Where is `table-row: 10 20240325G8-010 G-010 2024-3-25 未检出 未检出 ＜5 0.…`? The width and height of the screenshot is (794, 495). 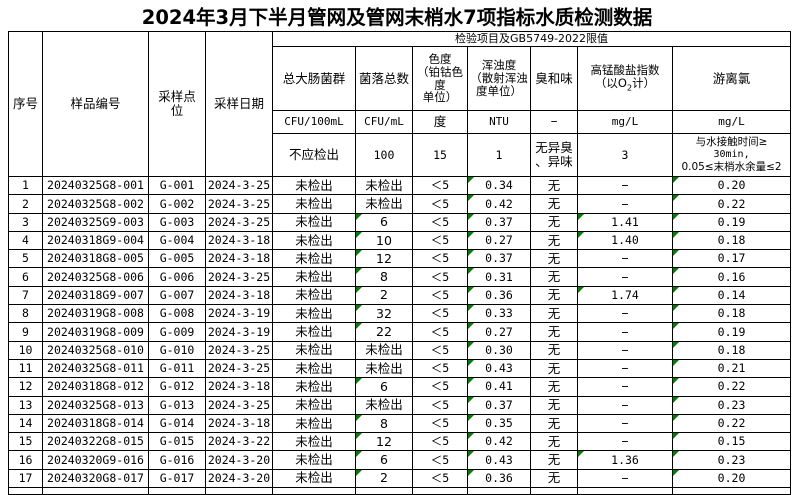 table-row: 10 20240325G8-010 G-010 2024-3-25 未检出 未检出 ＜5 0.… is located at coordinates (400, 350).